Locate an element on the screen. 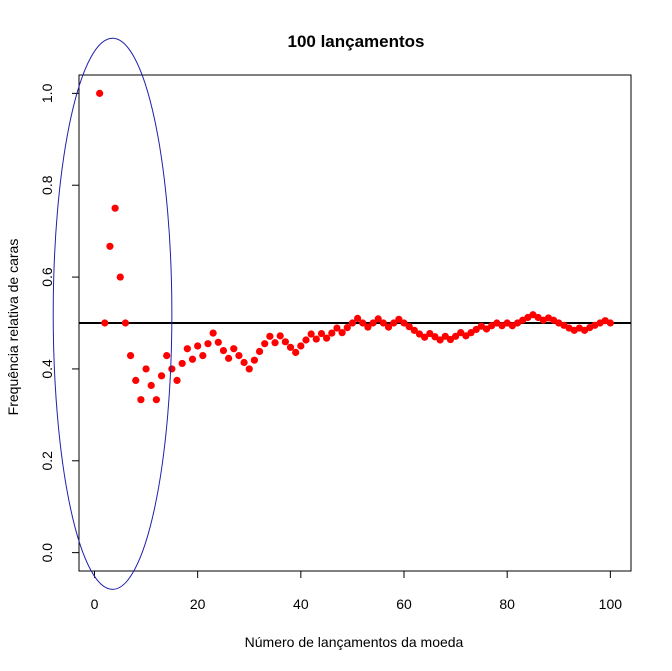  y-tick-label: 1.0 is located at coordinates (47, 93).